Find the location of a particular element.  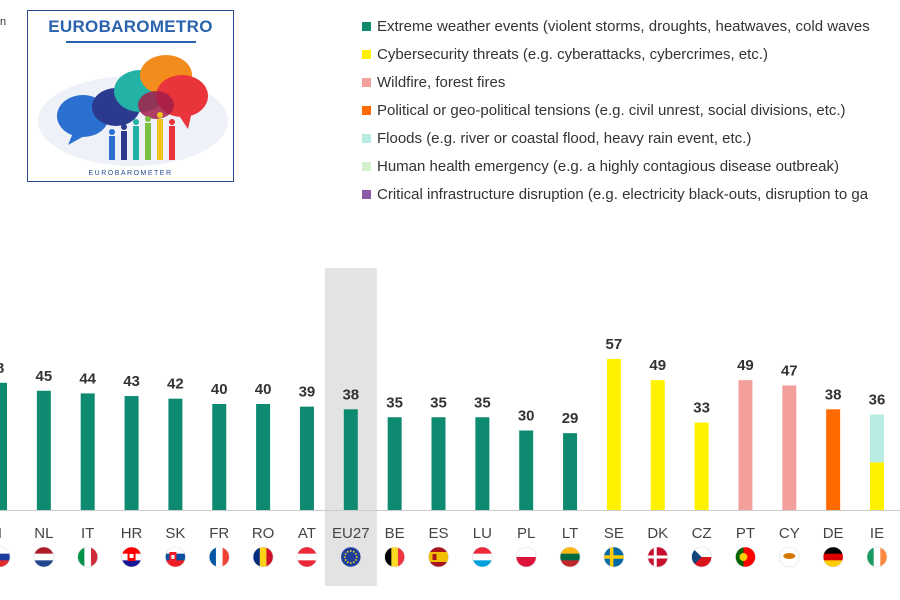

bar-se is located at coordinates (613, 434).